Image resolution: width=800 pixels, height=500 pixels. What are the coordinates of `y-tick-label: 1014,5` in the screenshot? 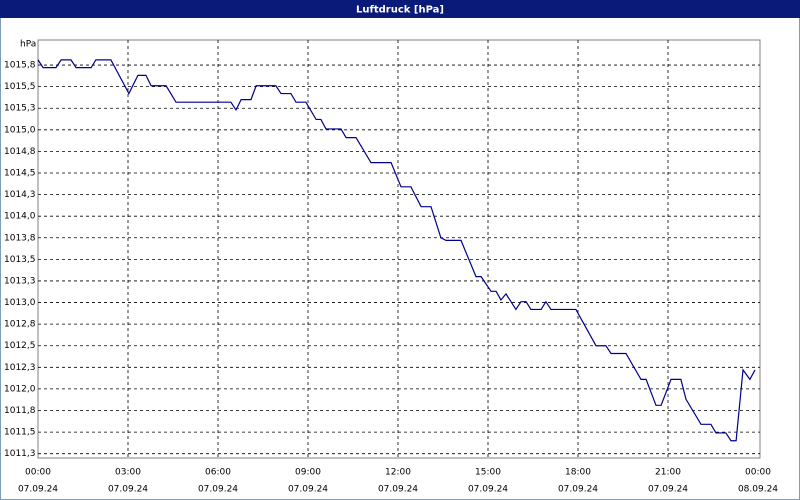 It's located at (20, 174).